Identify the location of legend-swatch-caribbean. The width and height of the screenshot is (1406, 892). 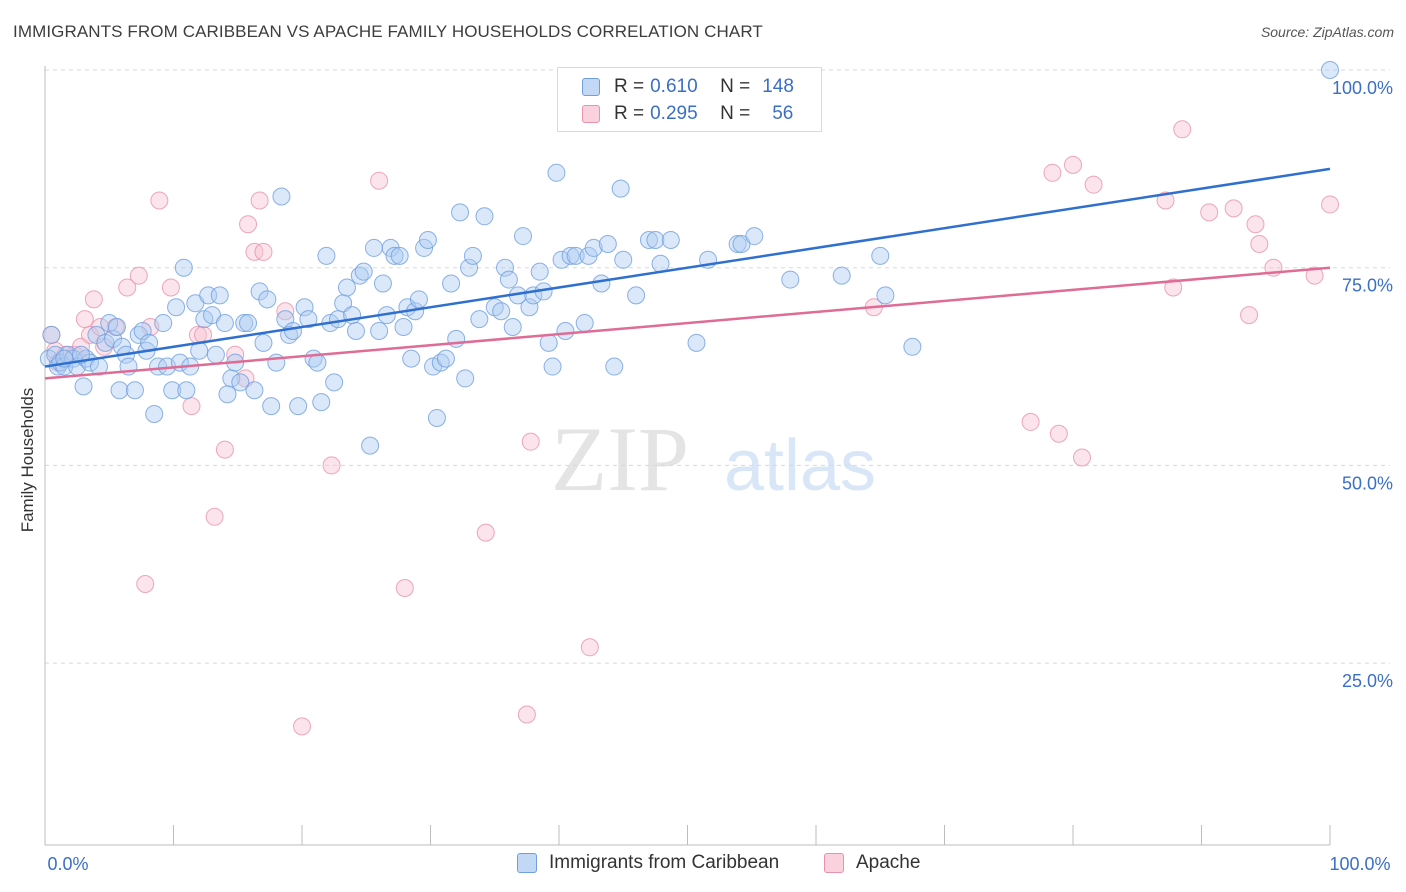
(527, 863).